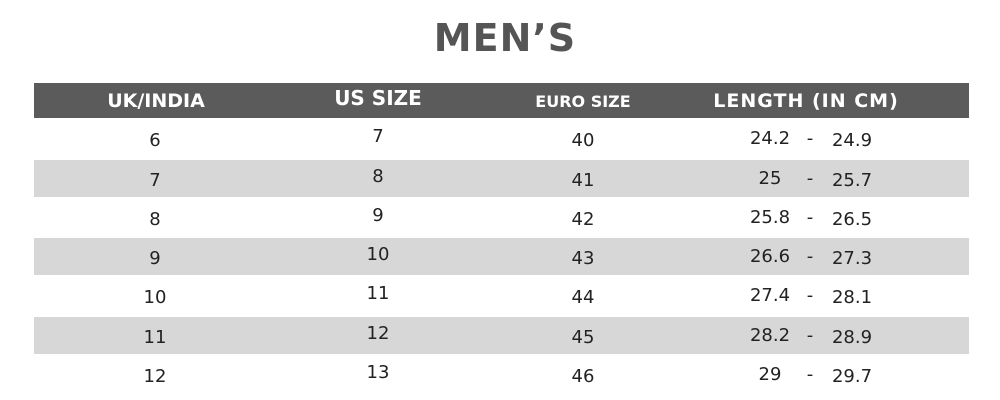 This screenshot has width=1000, height=400. What do you see at coordinates (156, 101) in the screenshot?
I see `header-uk-india: UK/INDIA` at bounding box center [156, 101].